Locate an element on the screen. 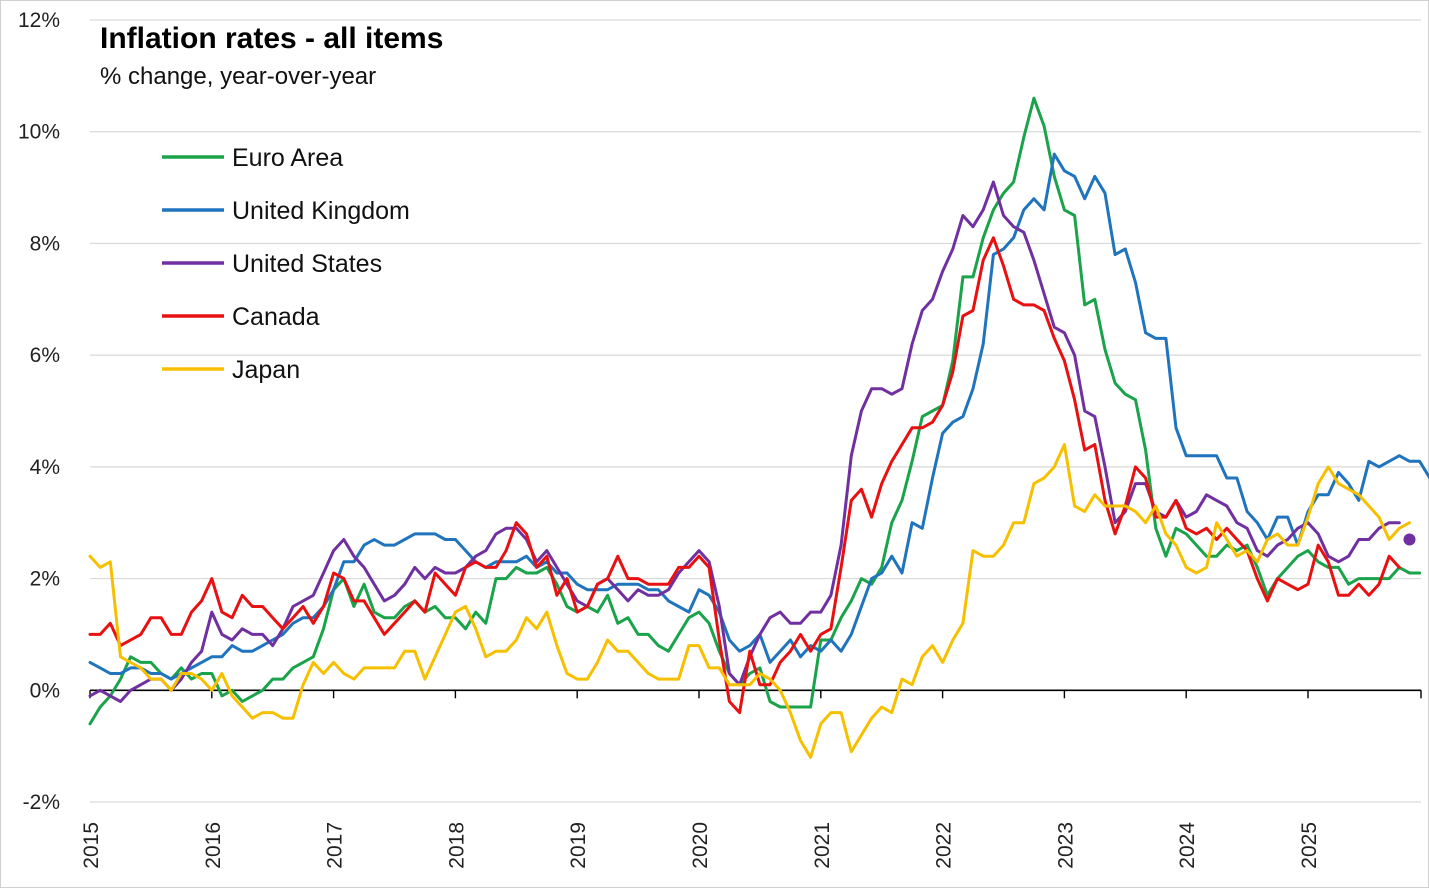  legend-label: Japan is located at coordinates (266, 370).